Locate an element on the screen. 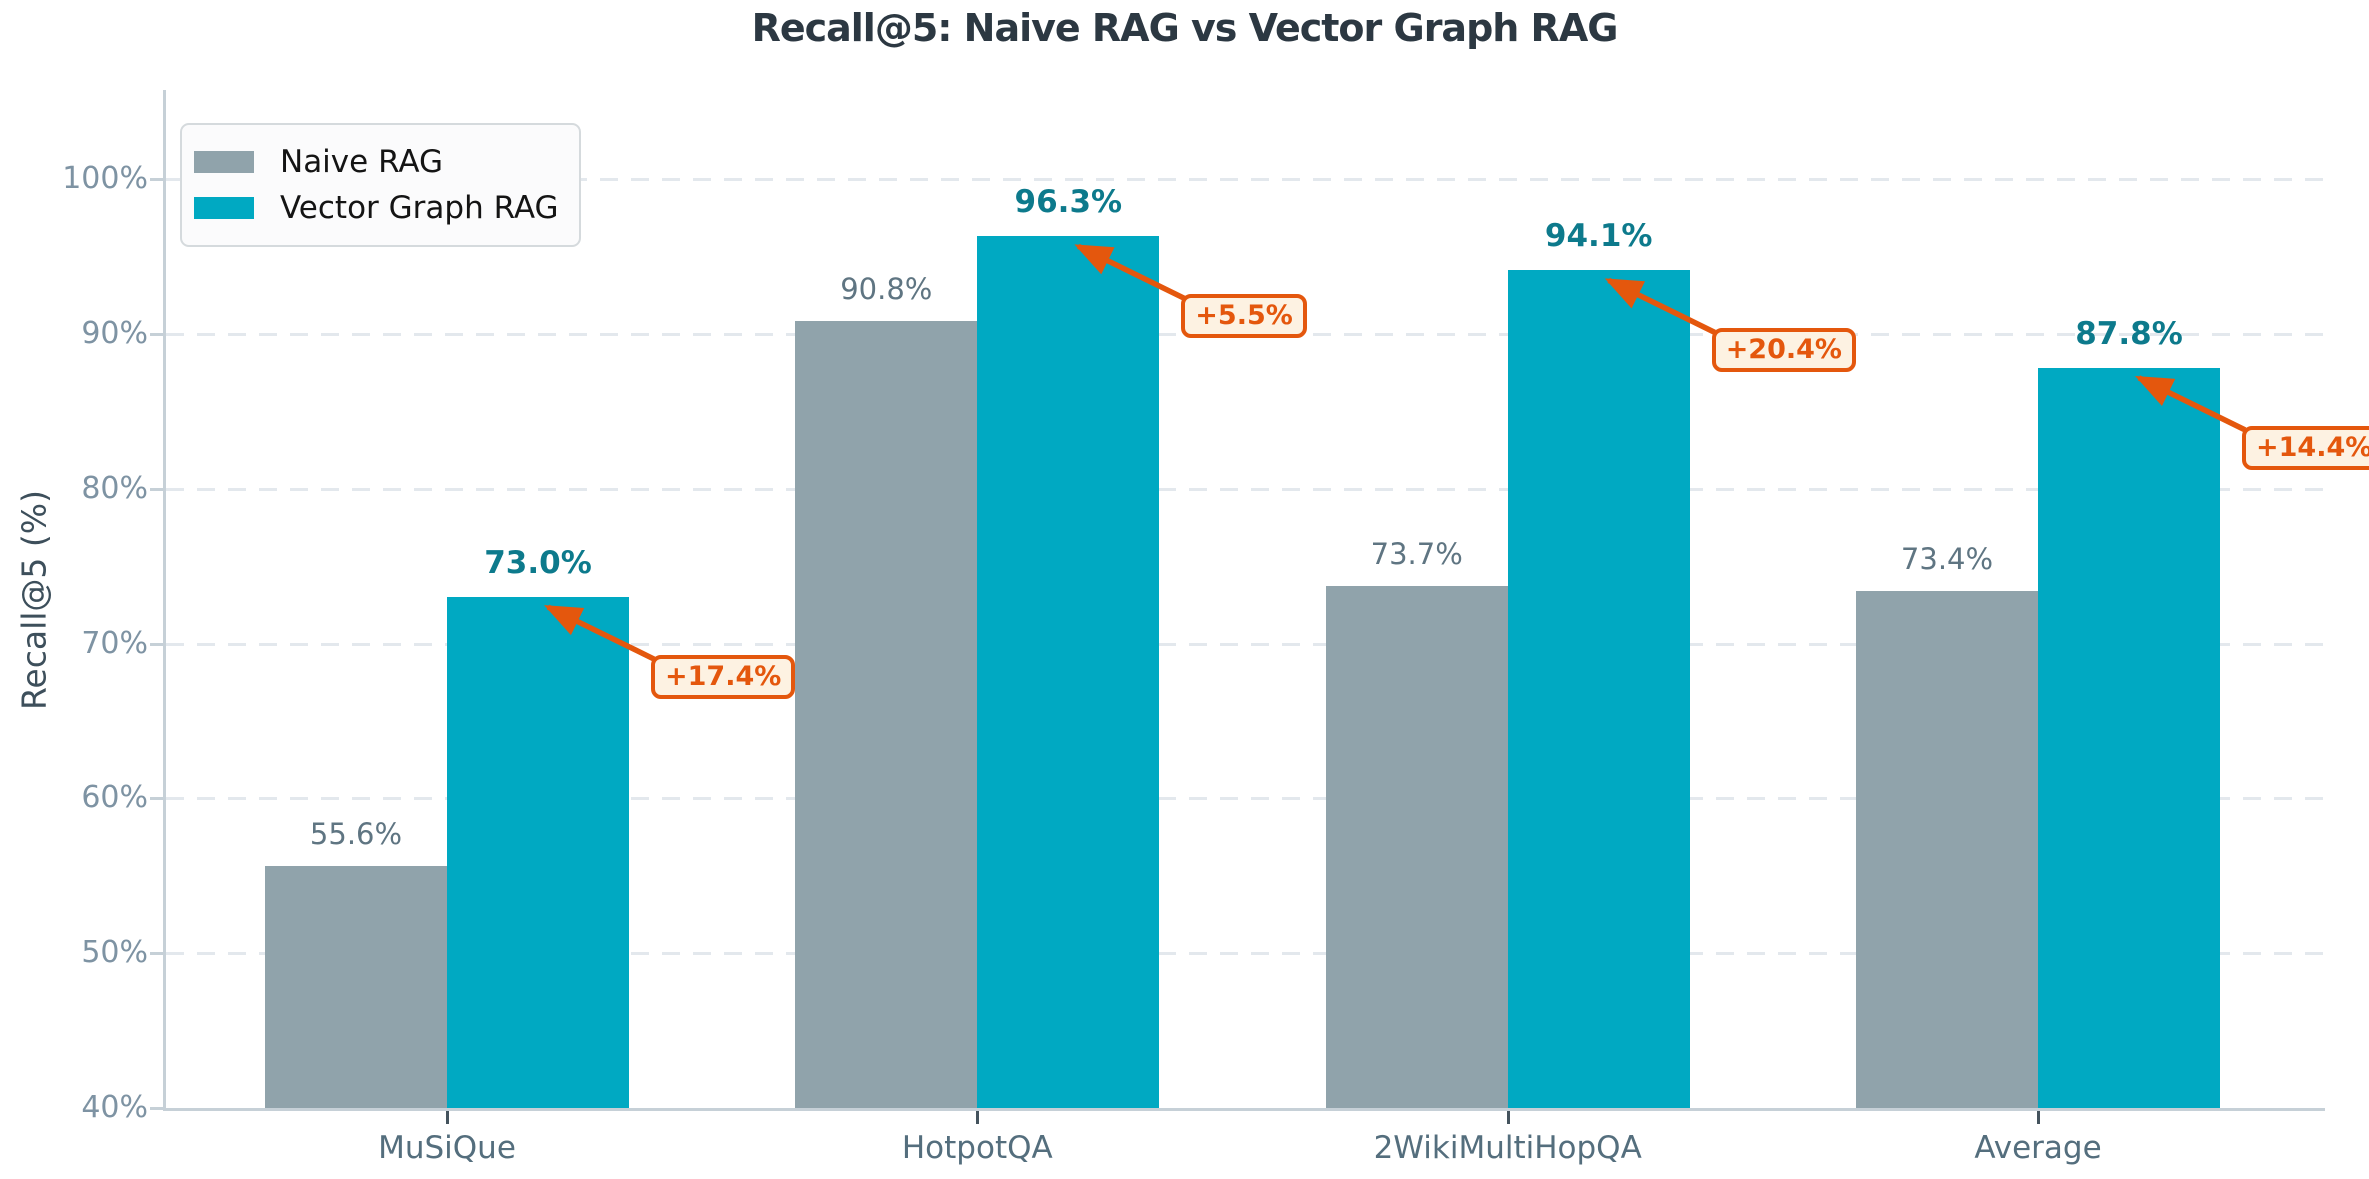  value-label-graph-2wikimultihopqa: 94.1% is located at coordinates (1598, 236).